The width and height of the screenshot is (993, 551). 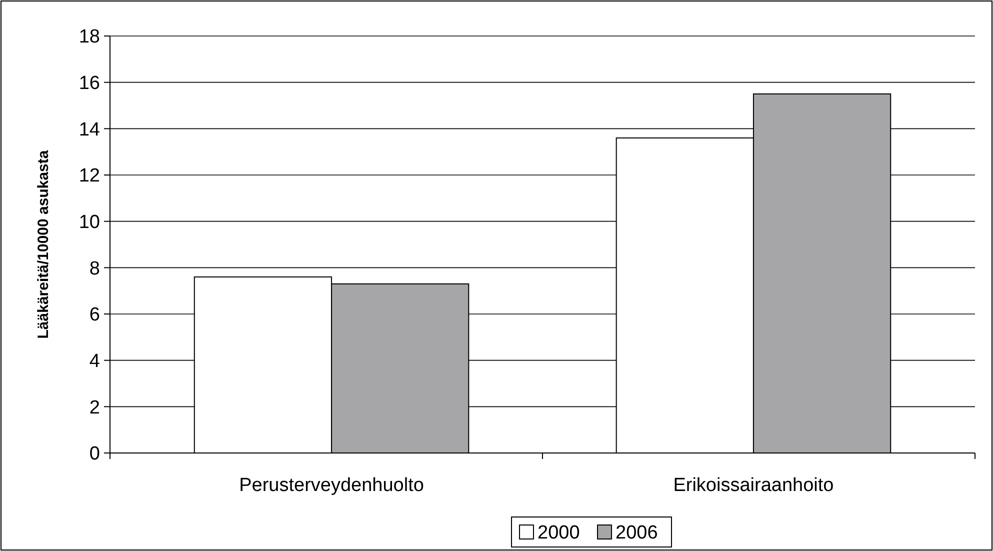 I want to click on y-tick-label: 14, so click(x=89, y=129).